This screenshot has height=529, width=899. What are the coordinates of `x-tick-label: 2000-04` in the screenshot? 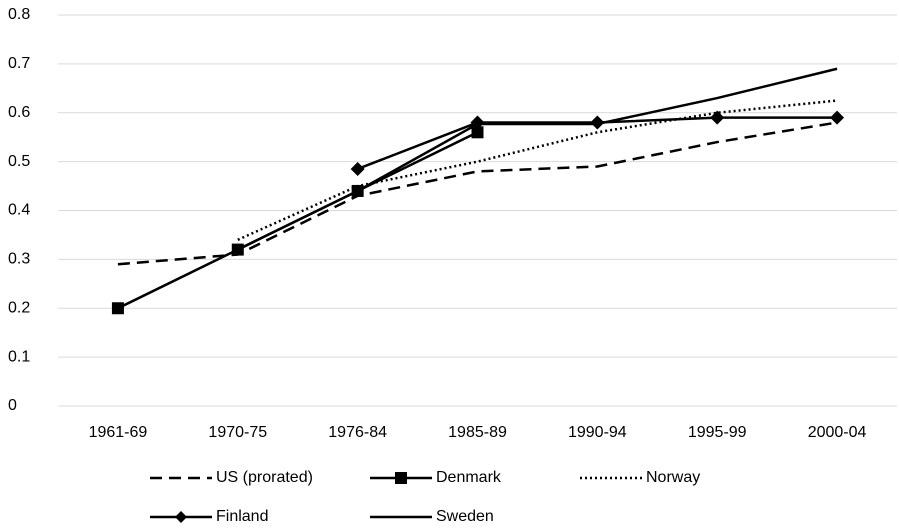 It's located at (837, 432).